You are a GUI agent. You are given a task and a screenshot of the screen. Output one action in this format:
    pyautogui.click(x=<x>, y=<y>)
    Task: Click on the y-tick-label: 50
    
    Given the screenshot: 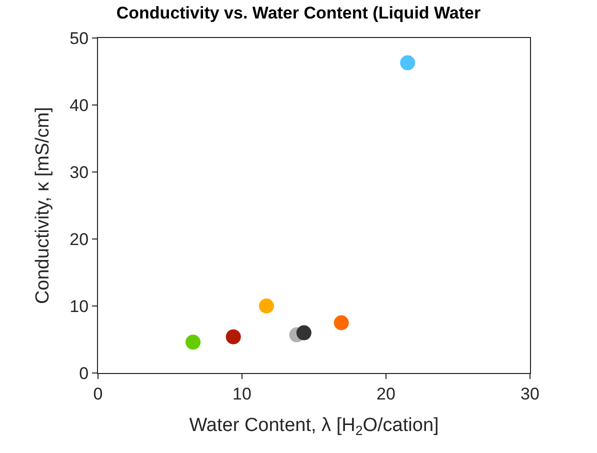 What is the action you would take?
    pyautogui.click(x=79, y=38)
    